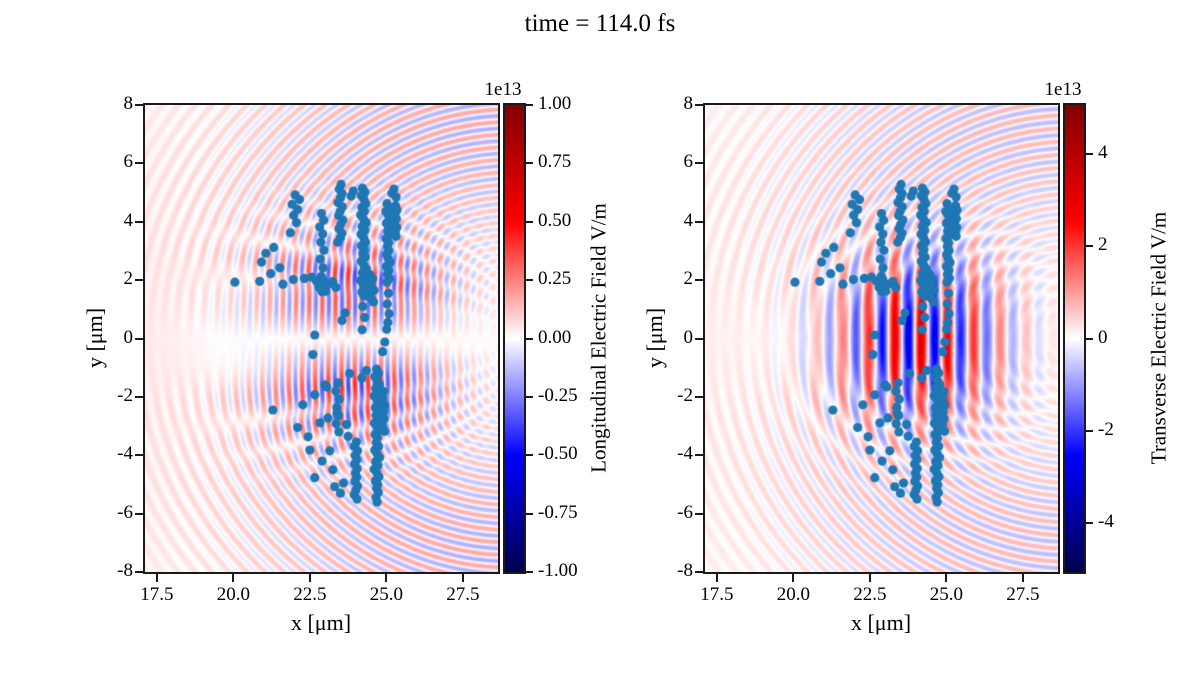  I want to click on colorbar-tick-label: -1.00, so click(558, 570).